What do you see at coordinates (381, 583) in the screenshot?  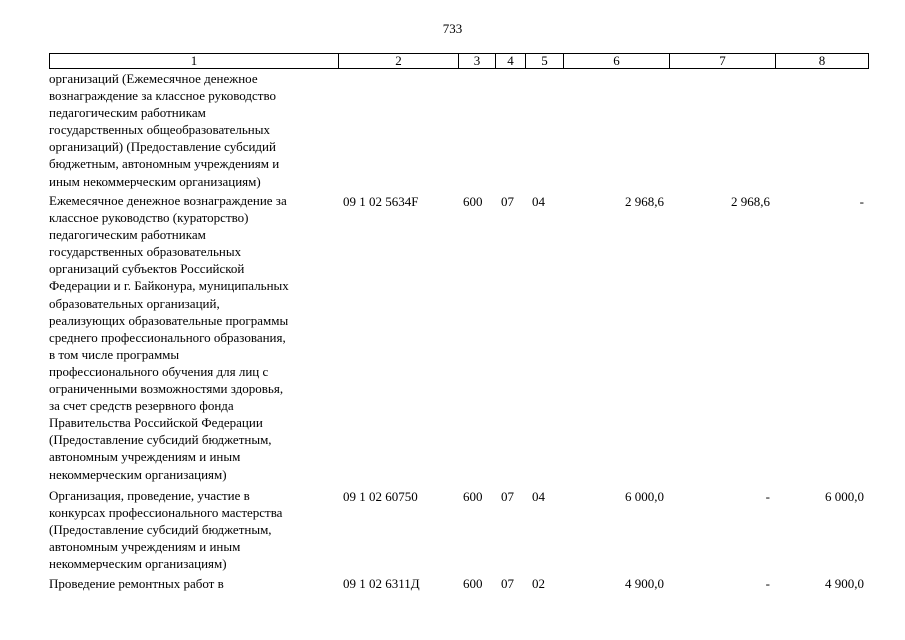 I see `row-3-code: 09 1 02 6311Д` at bounding box center [381, 583].